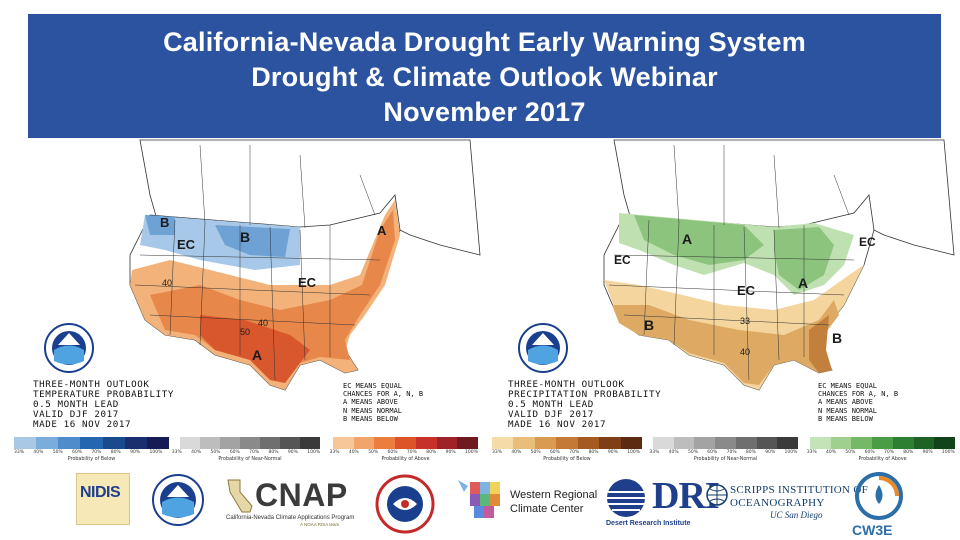 This screenshot has width=960, height=540. I want to click on cnap-subtitle-2: A NOAA RISA team, so click(320, 524).